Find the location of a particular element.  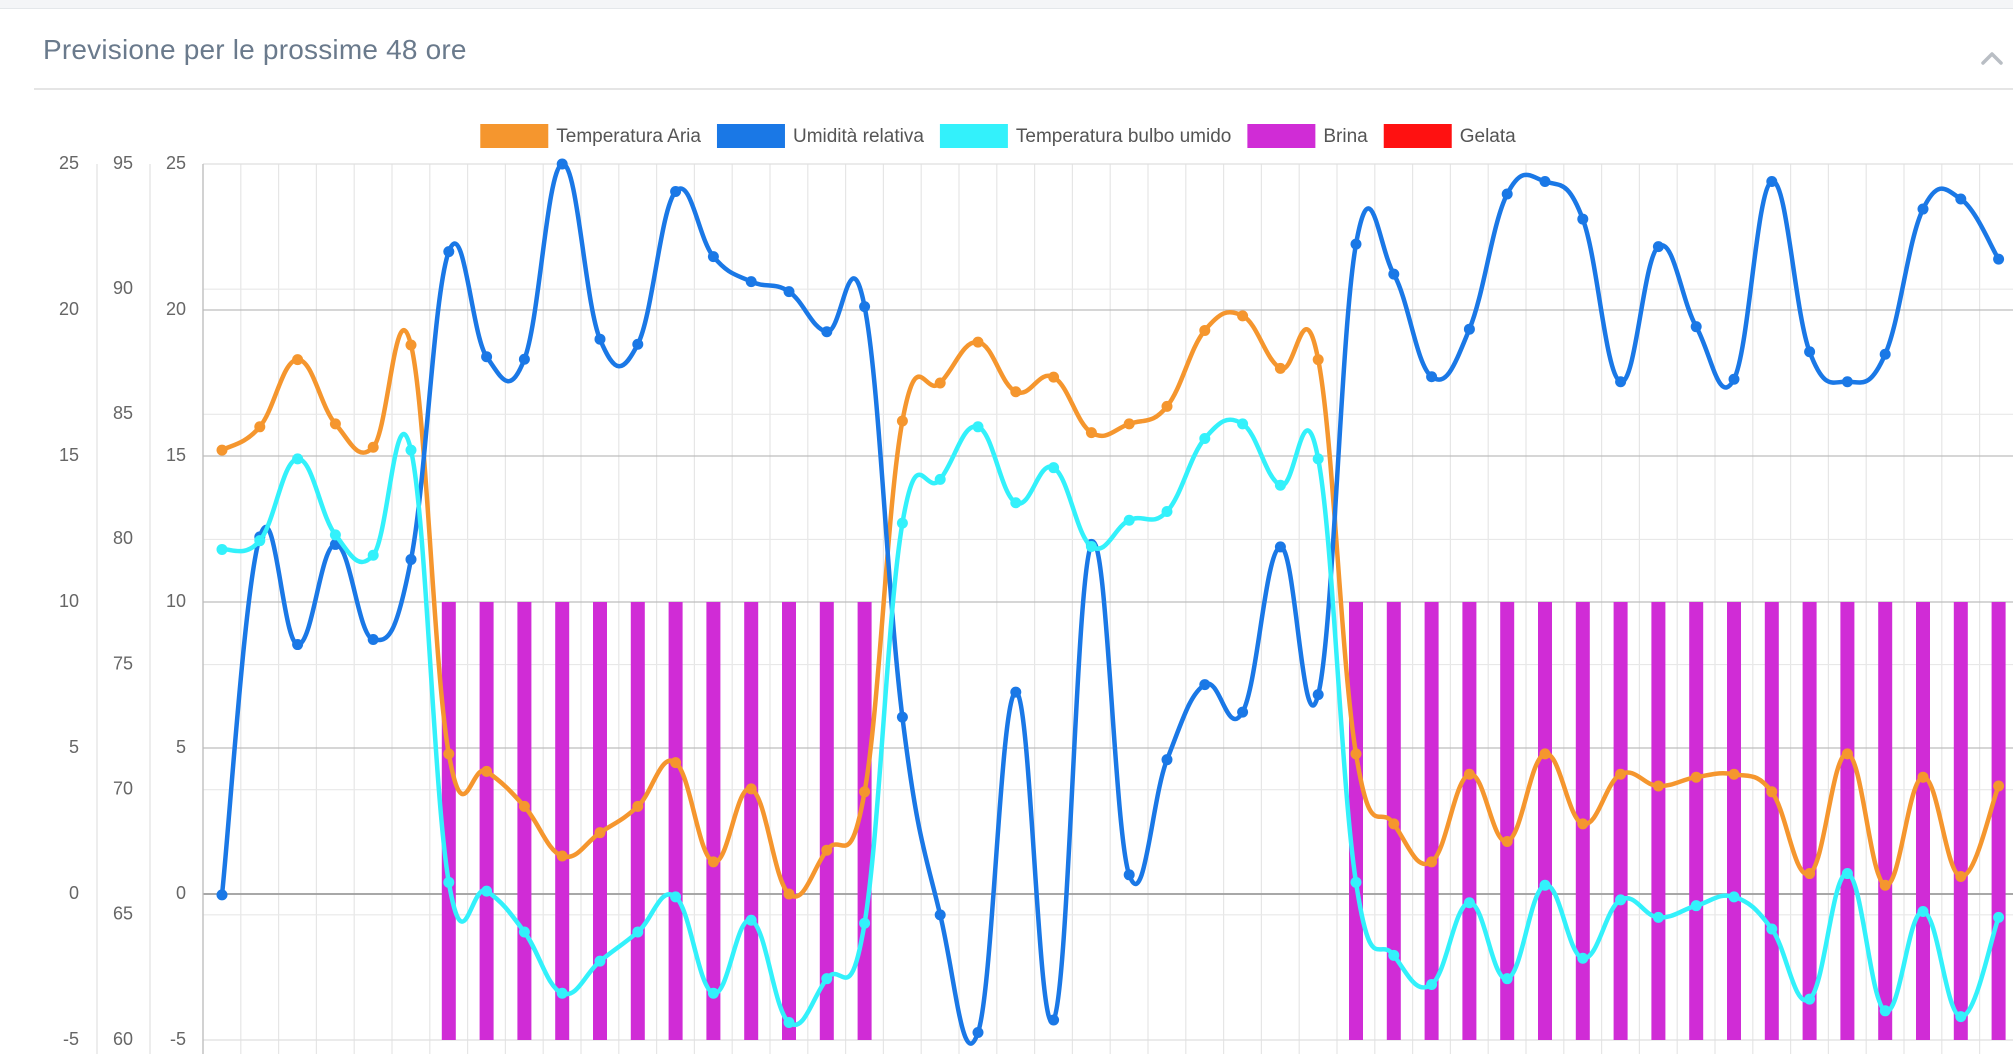

legend-item-brina: Brina is located at coordinates (1307, 136).